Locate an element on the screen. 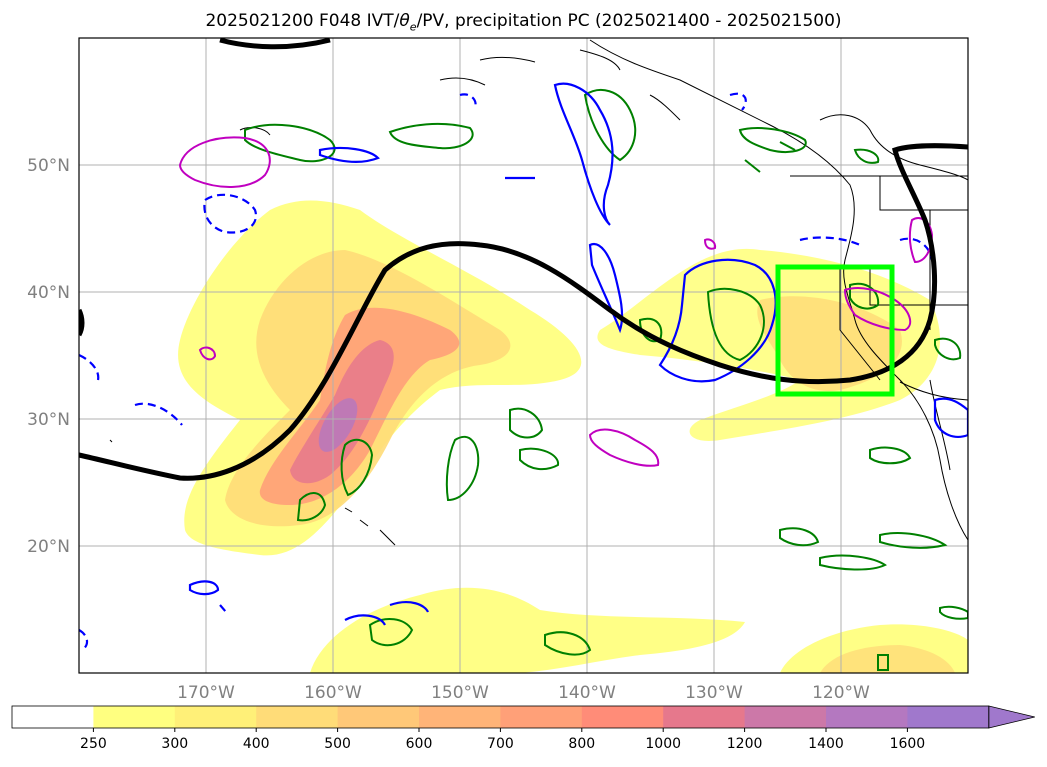  lat-label-20: 20°N is located at coordinates (48, 547).